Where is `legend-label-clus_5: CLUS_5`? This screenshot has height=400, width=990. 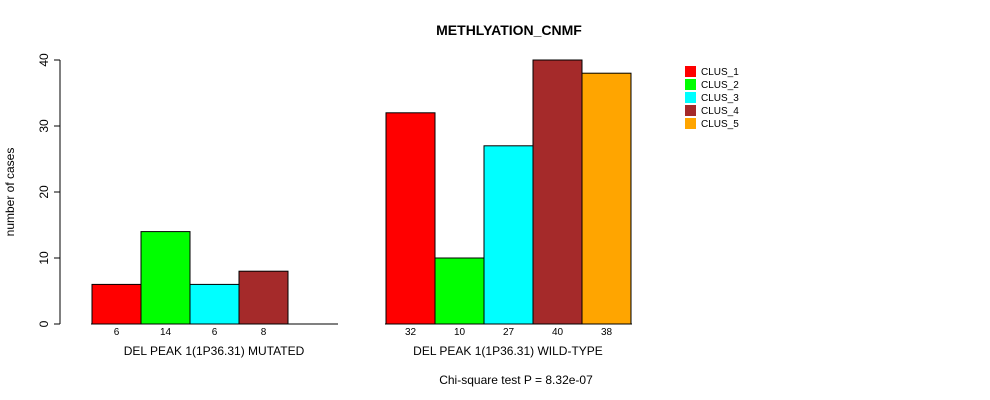 legend-label-clus_5: CLUS_5 is located at coordinates (720, 124).